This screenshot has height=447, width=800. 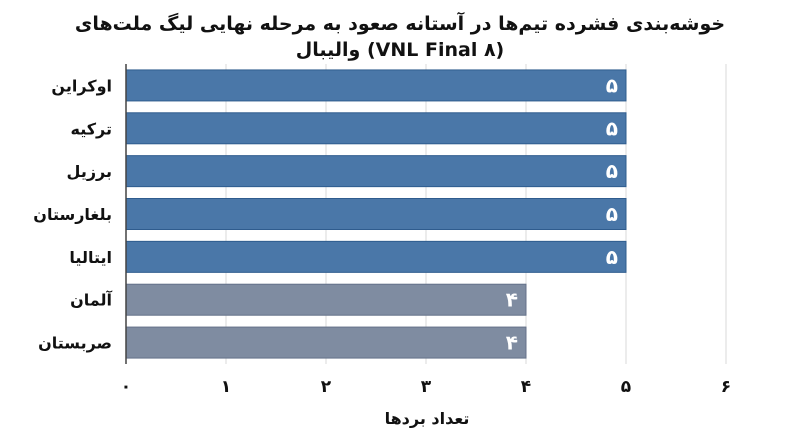 I want to click on x-tick-label: ۶, so click(x=726, y=387).